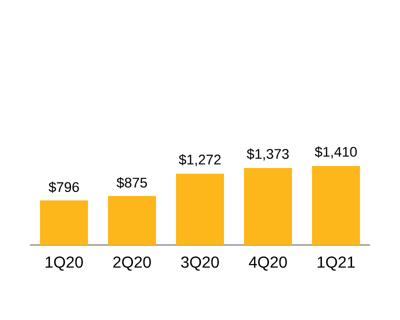 The image size is (400, 320). What do you see at coordinates (200, 263) in the screenshot?
I see `x-tick-label: 3Q20` at bounding box center [200, 263].